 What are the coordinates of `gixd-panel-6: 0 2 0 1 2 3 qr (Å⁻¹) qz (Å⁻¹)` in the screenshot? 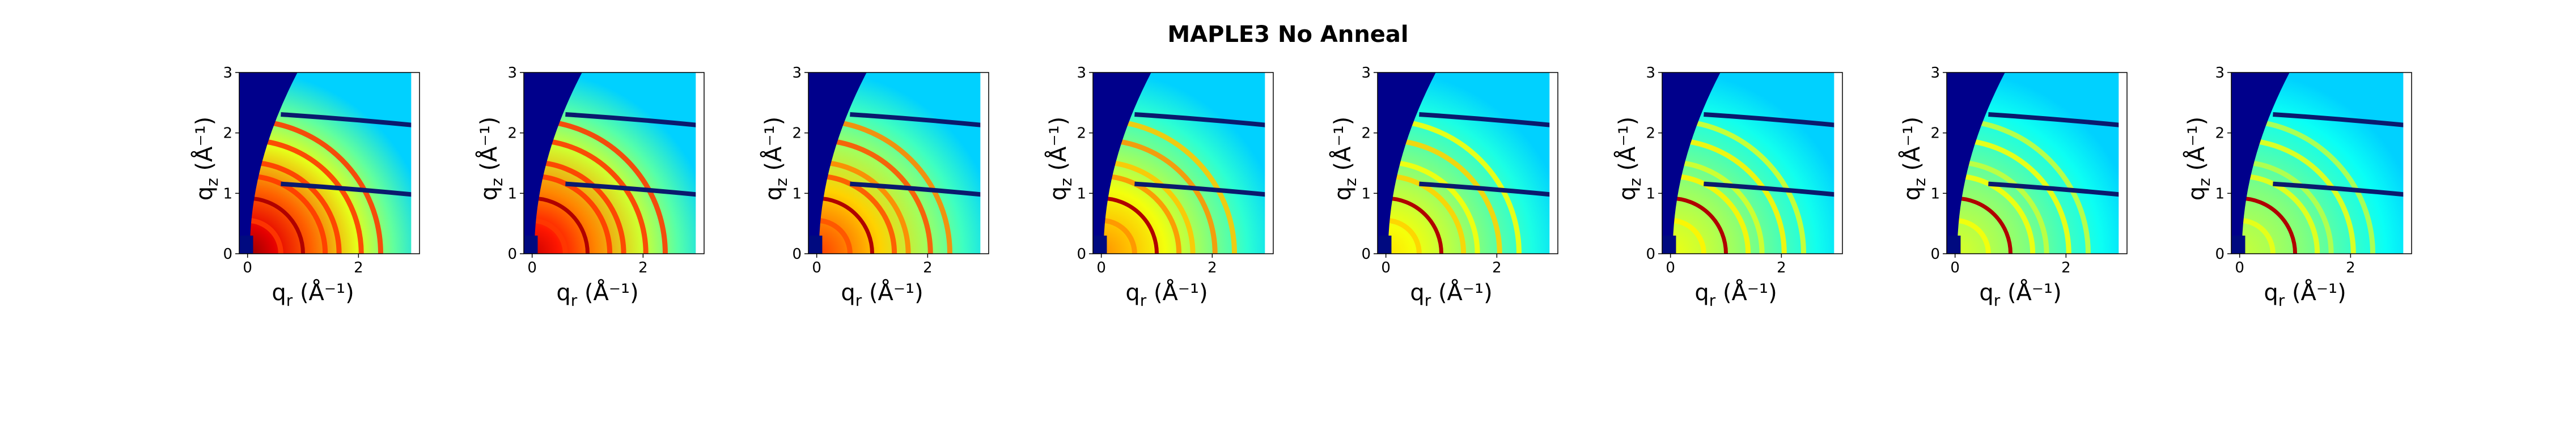 It's located at (1756, 158).